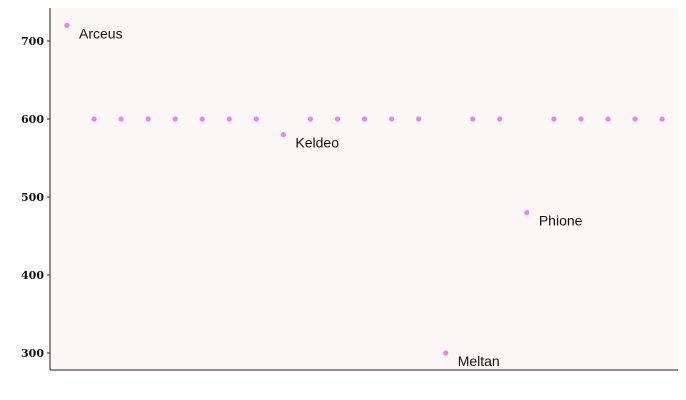  Describe the element at coordinates (479, 361) in the screenshot. I see `point-label-meltan: Meltan` at that location.